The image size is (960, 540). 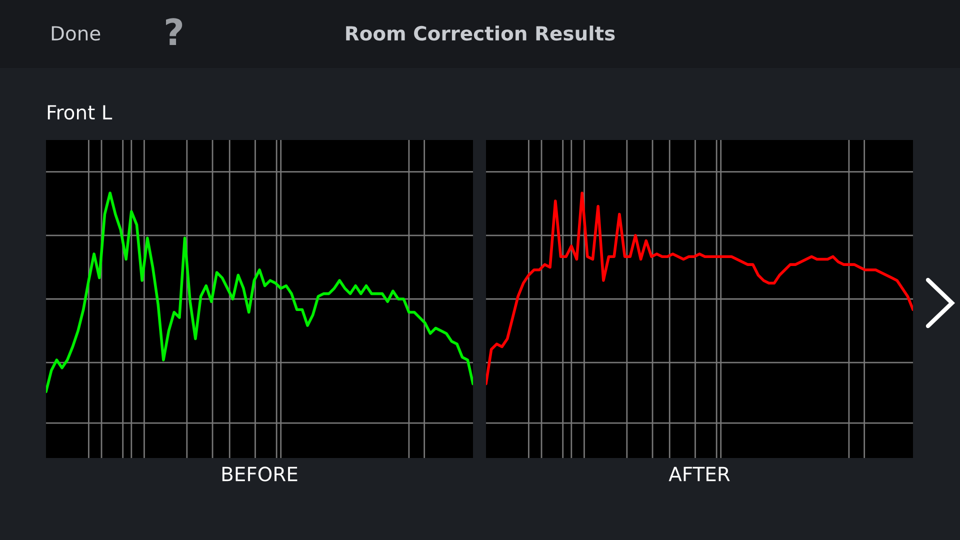 I want to click on chart-title: Room Correction Results, so click(x=480, y=33).